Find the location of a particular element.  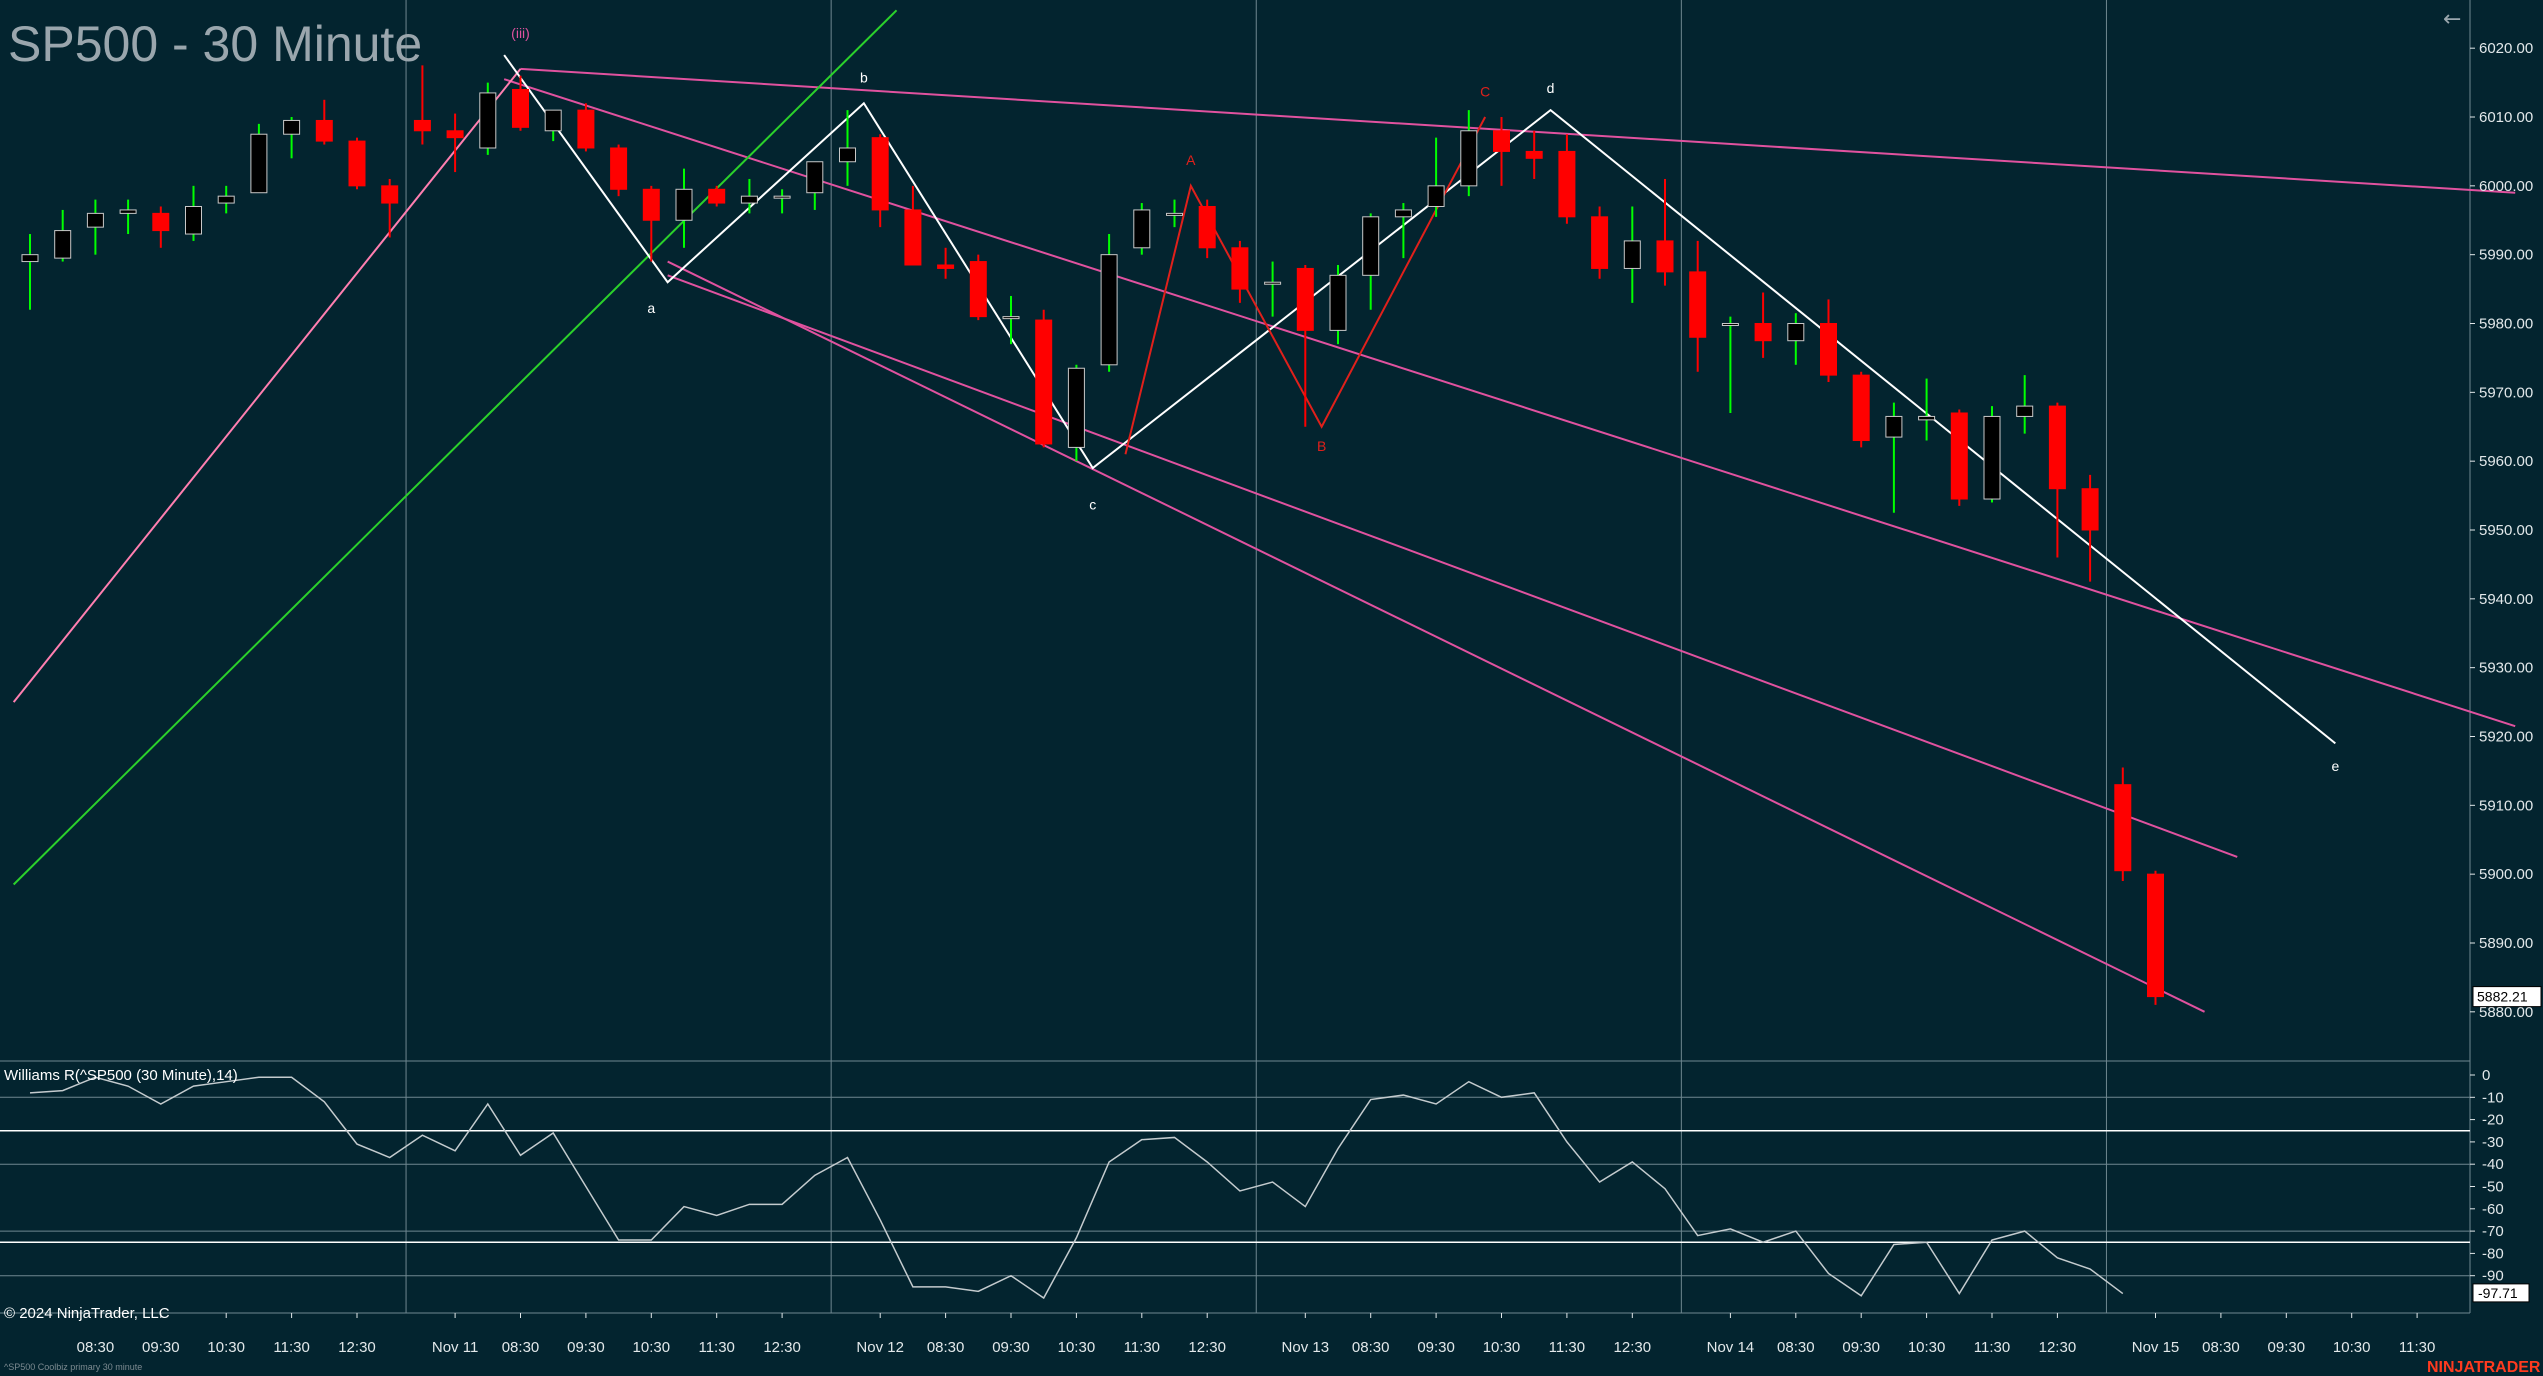

wave-label: a is located at coordinates (651, 308).